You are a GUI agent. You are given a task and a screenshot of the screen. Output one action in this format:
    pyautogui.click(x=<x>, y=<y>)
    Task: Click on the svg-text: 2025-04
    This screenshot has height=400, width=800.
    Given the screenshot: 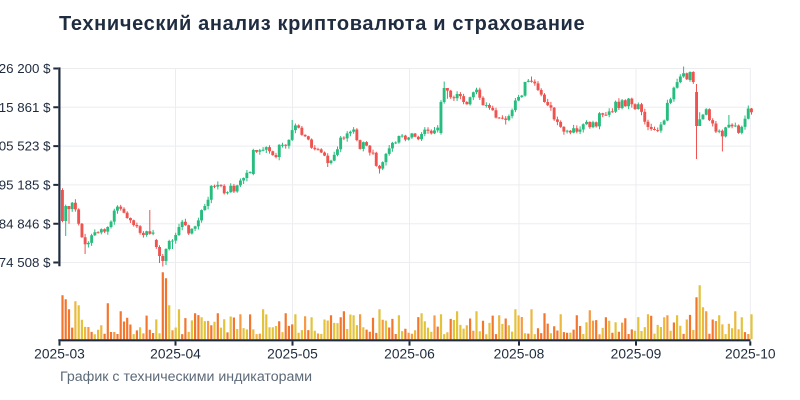 What is the action you would take?
    pyautogui.click(x=175, y=354)
    